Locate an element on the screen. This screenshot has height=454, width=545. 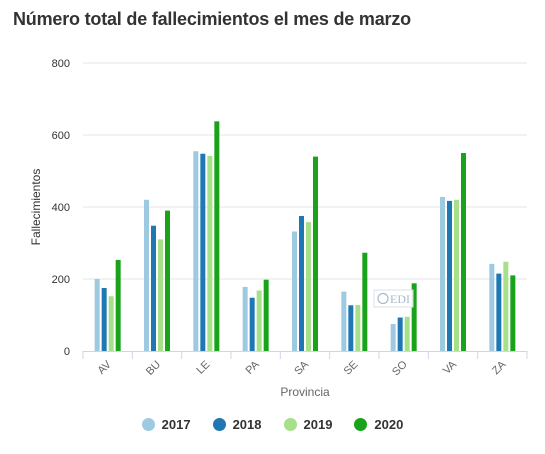
legend-label-2018: 2018 is located at coordinates (247, 424).